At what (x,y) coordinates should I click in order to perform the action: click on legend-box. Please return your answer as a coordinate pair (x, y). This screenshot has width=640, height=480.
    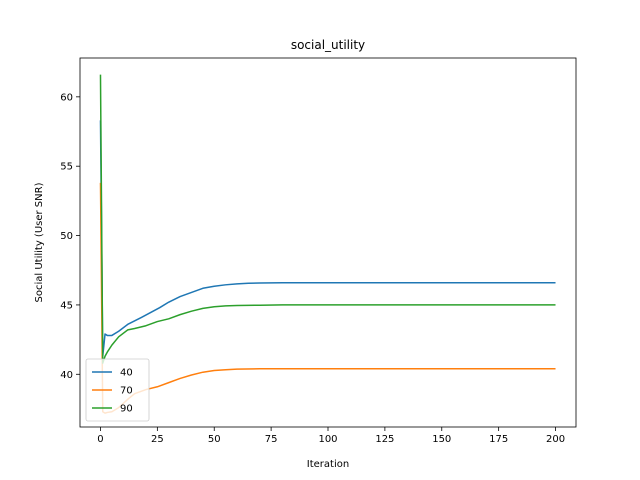
    Looking at the image, I should click on (117, 390).